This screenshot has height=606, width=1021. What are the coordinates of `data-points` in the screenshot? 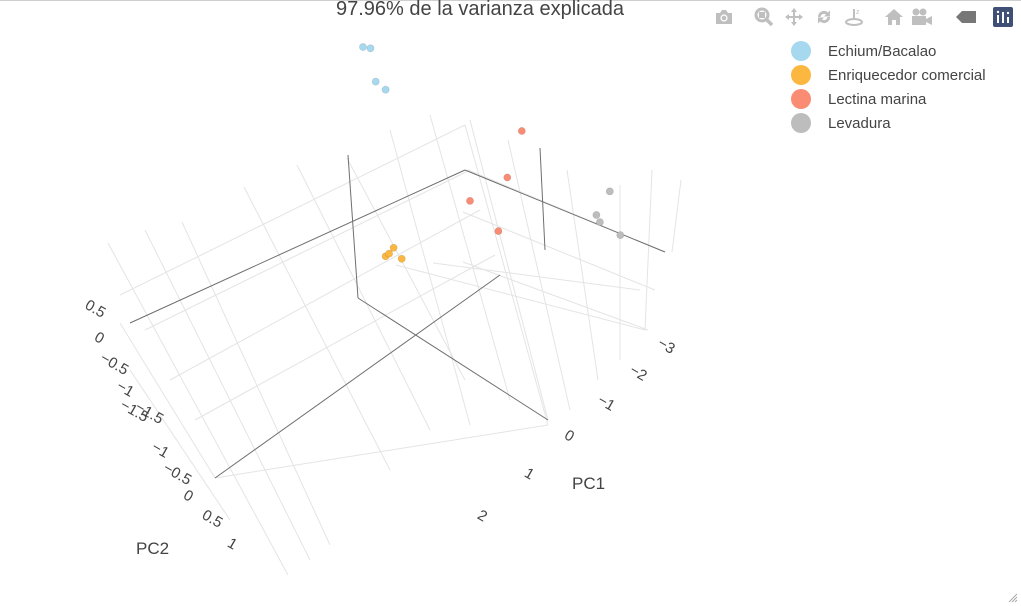 It's located at (492, 153).